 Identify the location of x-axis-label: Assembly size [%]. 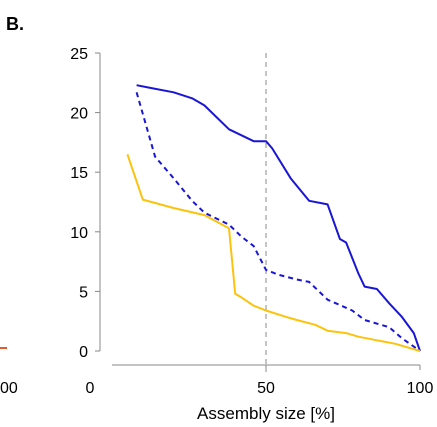
(266, 413).